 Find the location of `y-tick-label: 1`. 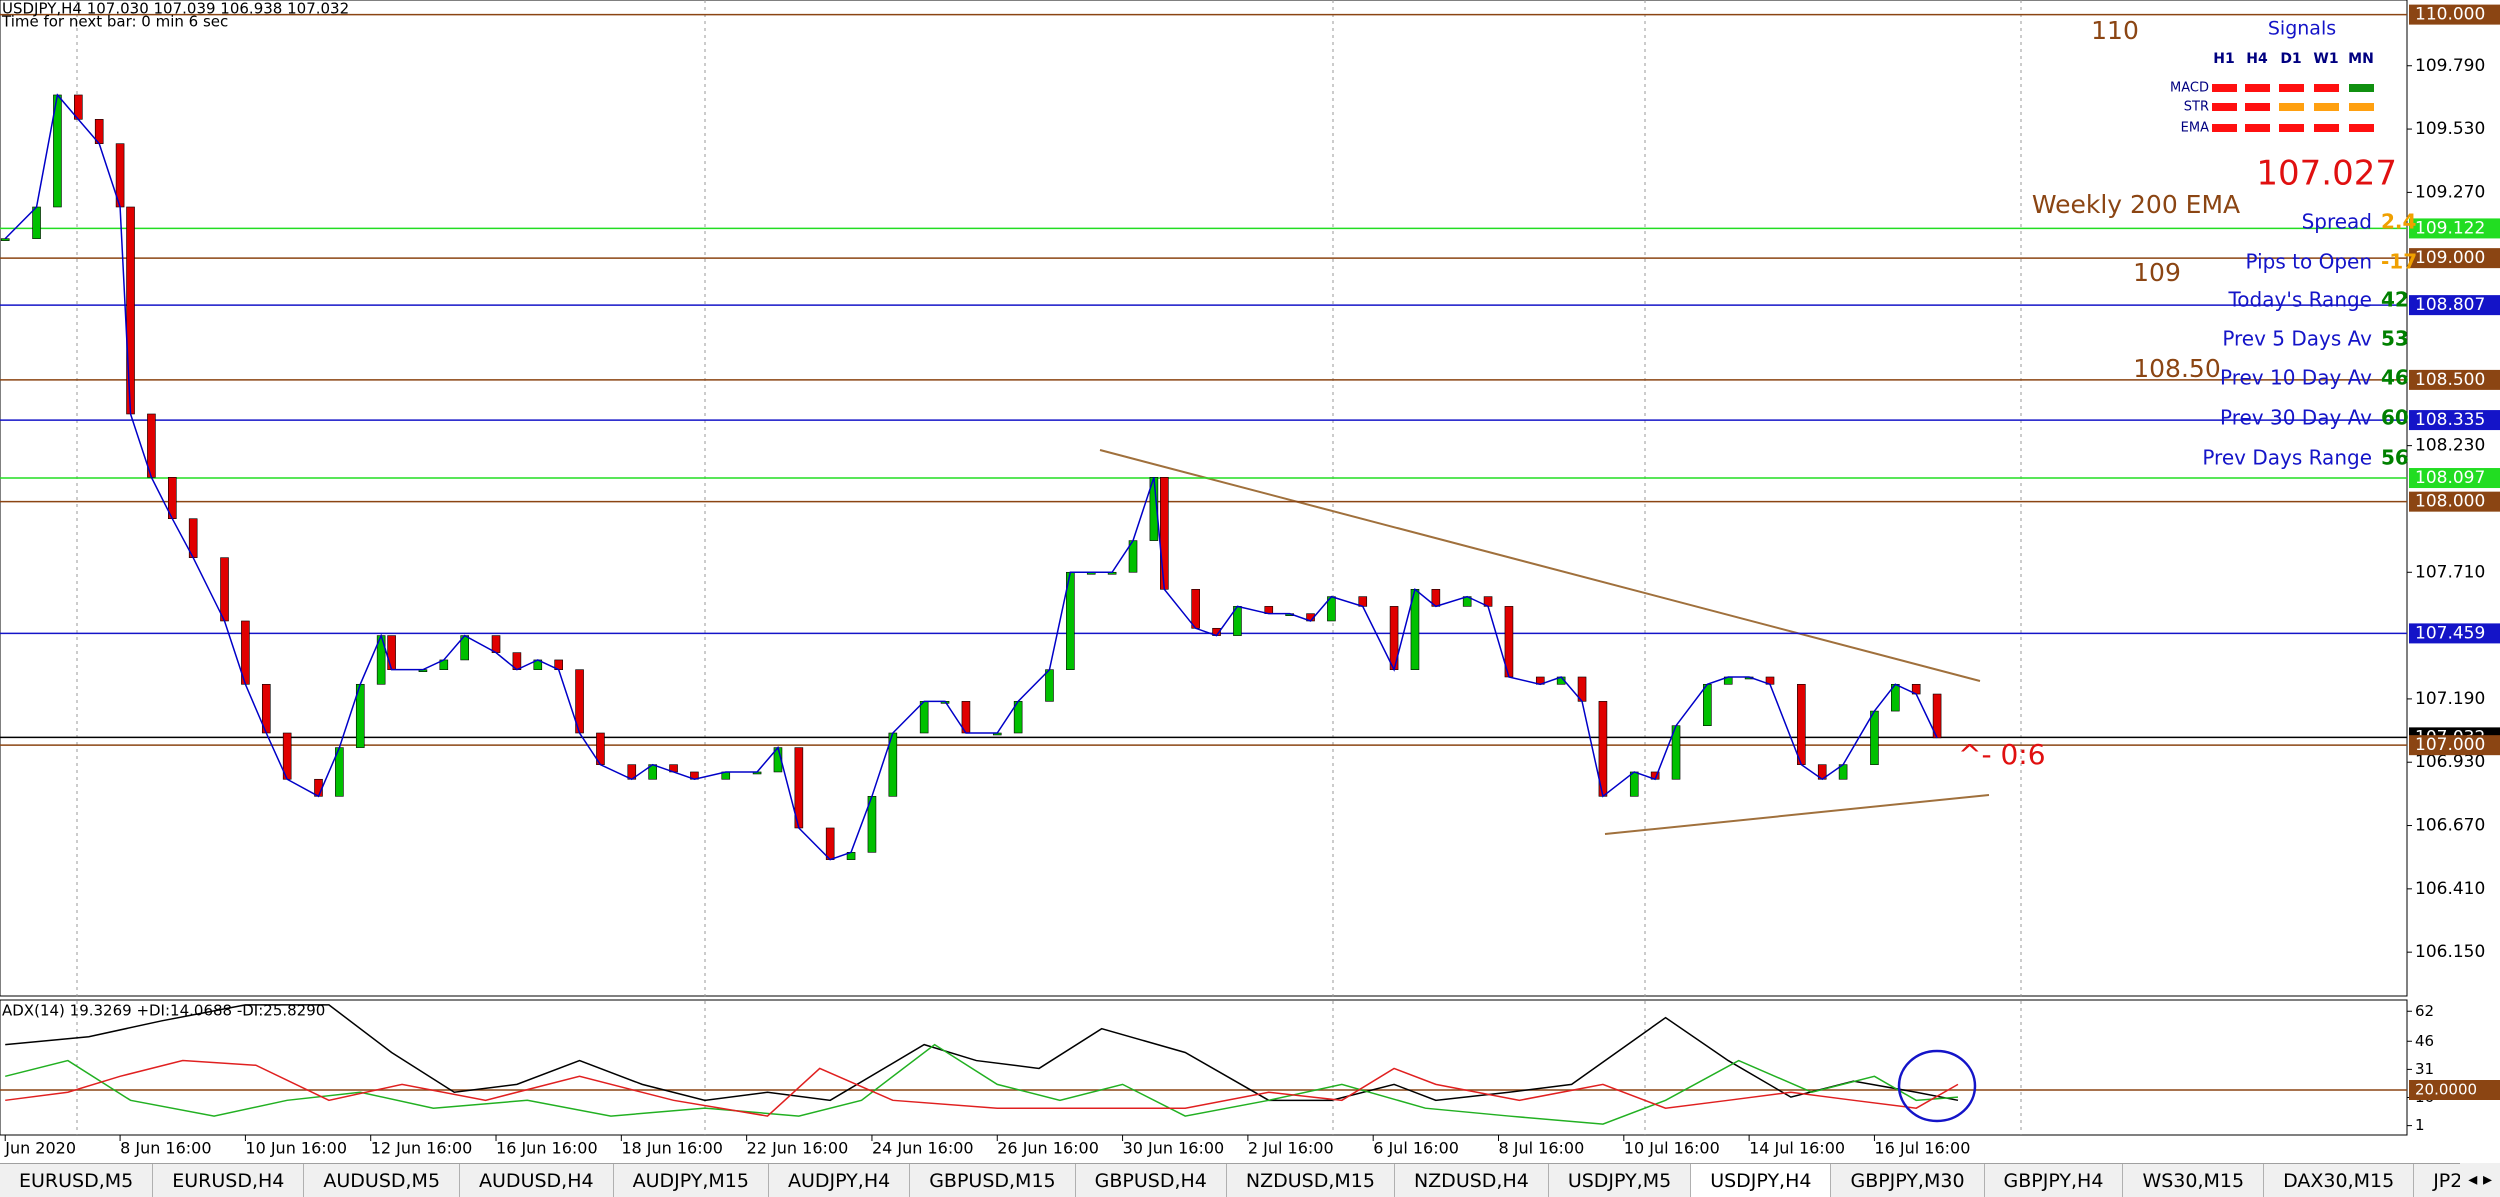

y-tick-label: 1 is located at coordinates (2420, 1125).